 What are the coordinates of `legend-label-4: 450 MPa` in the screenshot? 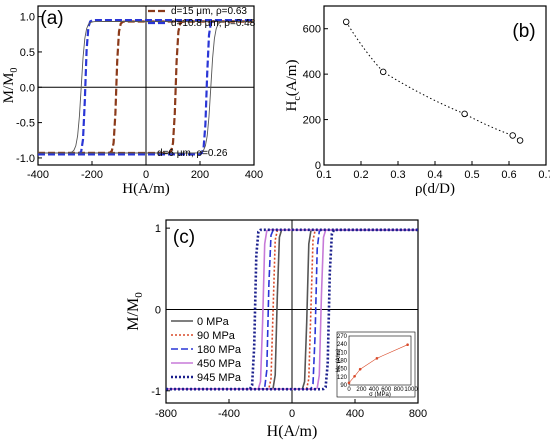 It's located at (219, 364).